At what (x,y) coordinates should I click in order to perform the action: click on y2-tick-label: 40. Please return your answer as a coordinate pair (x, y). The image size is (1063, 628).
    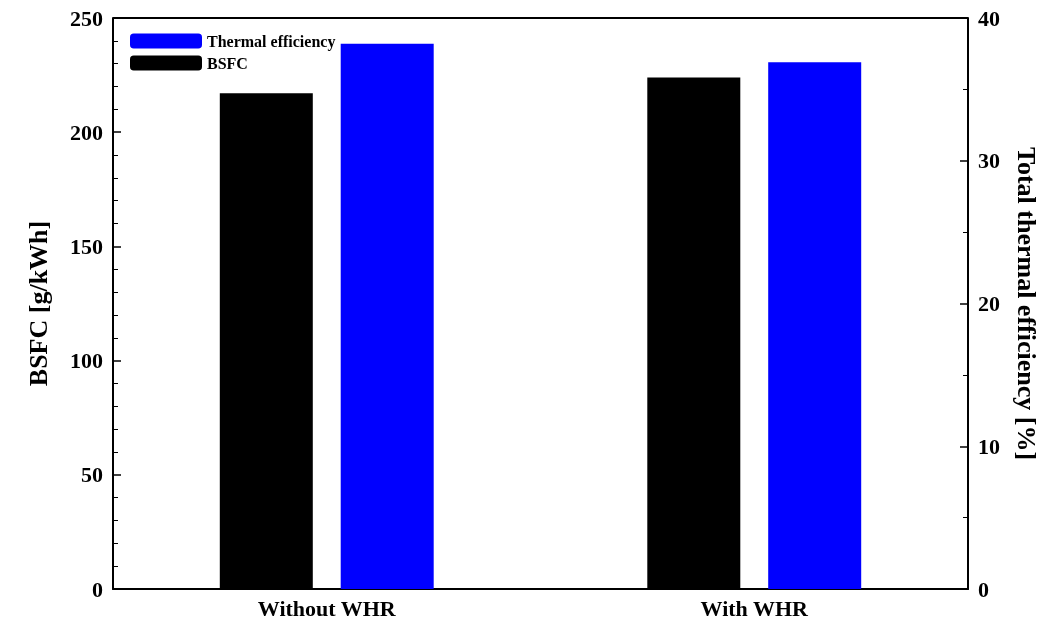
    Looking at the image, I should click on (989, 18).